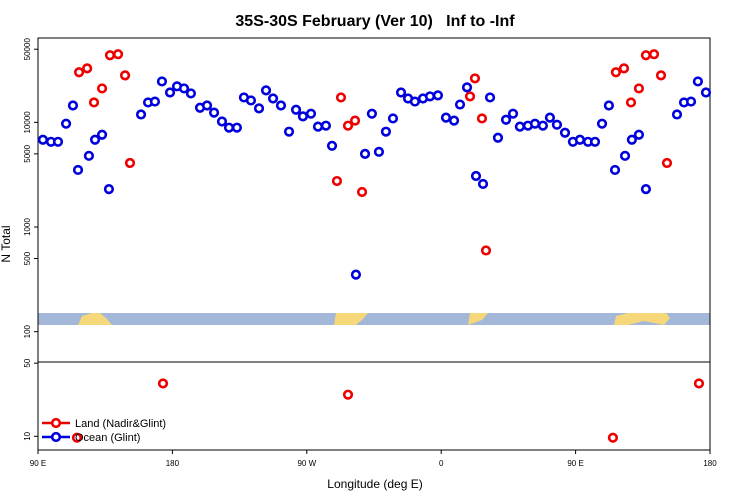 The image size is (750, 500). What do you see at coordinates (27, 435) in the screenshot?
I see `y-tick-label: 10` at bounding box center [27, 435].